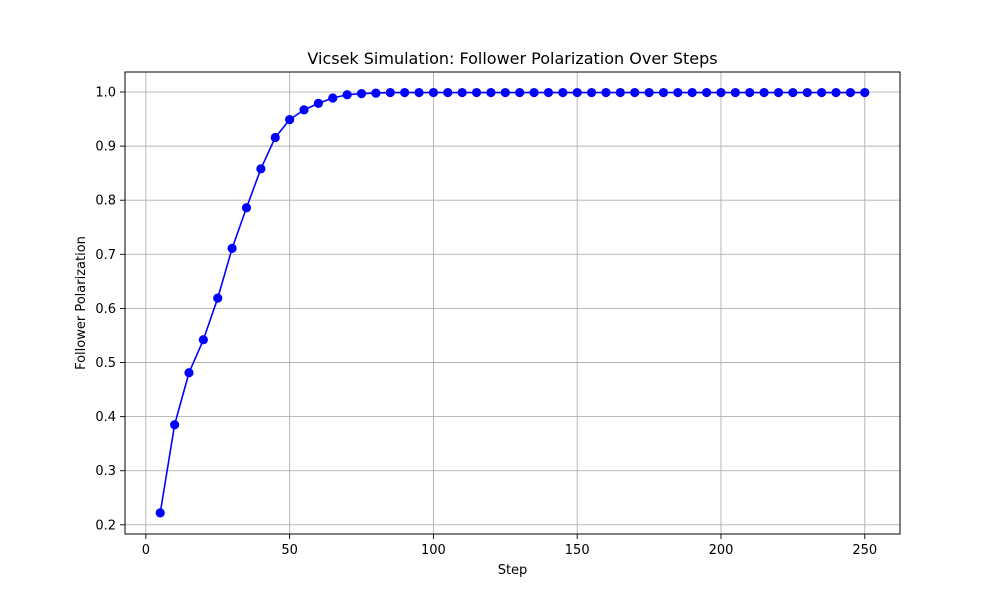  What do you see at coordinates (81, 303) in the screenshot?
I see `y-axis-label: Follower Polarization` at bounding box center [81, 303].